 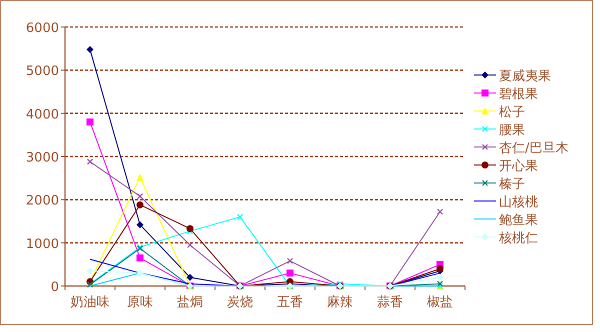 What do you see at coordinates (140, 302) in the screenshot?
I see `x-tick-label: 原味` at bounding box center [140, 302].